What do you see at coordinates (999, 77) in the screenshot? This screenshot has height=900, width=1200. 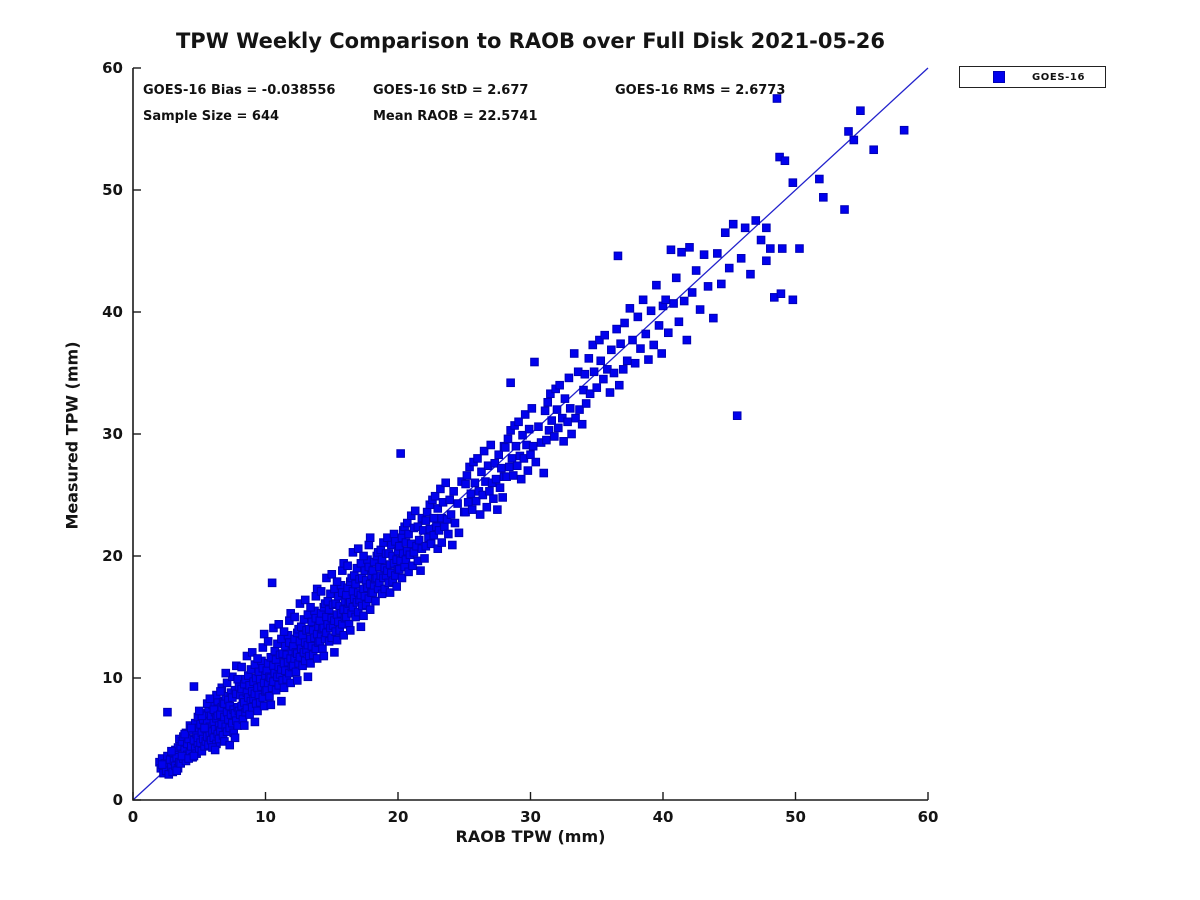 I see `legend-square-marker-icon` at bounding box center [999, 77].